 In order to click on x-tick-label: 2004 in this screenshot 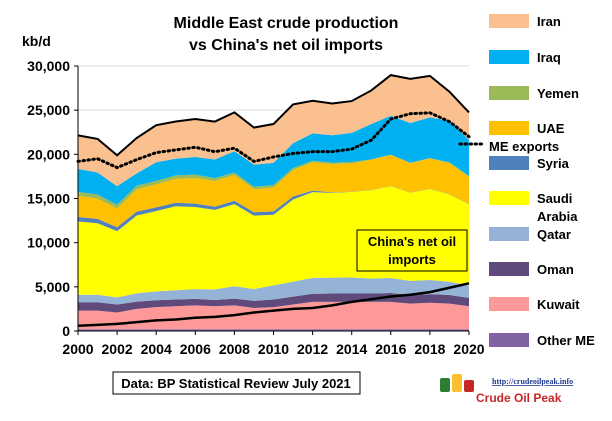, I will do `click(156, 349)`.